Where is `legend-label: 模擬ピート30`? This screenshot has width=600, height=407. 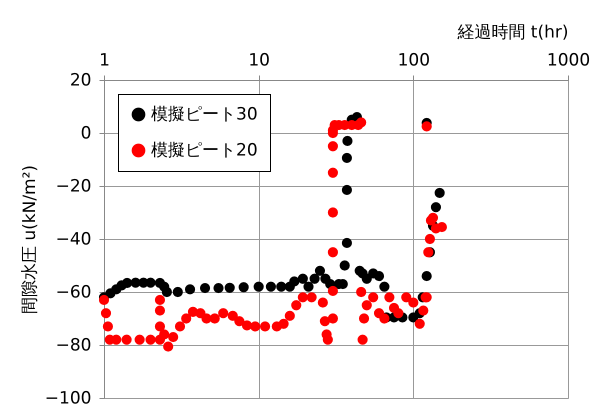
legend-label: 模擬ピート30 is located at coordinates (204, 114).